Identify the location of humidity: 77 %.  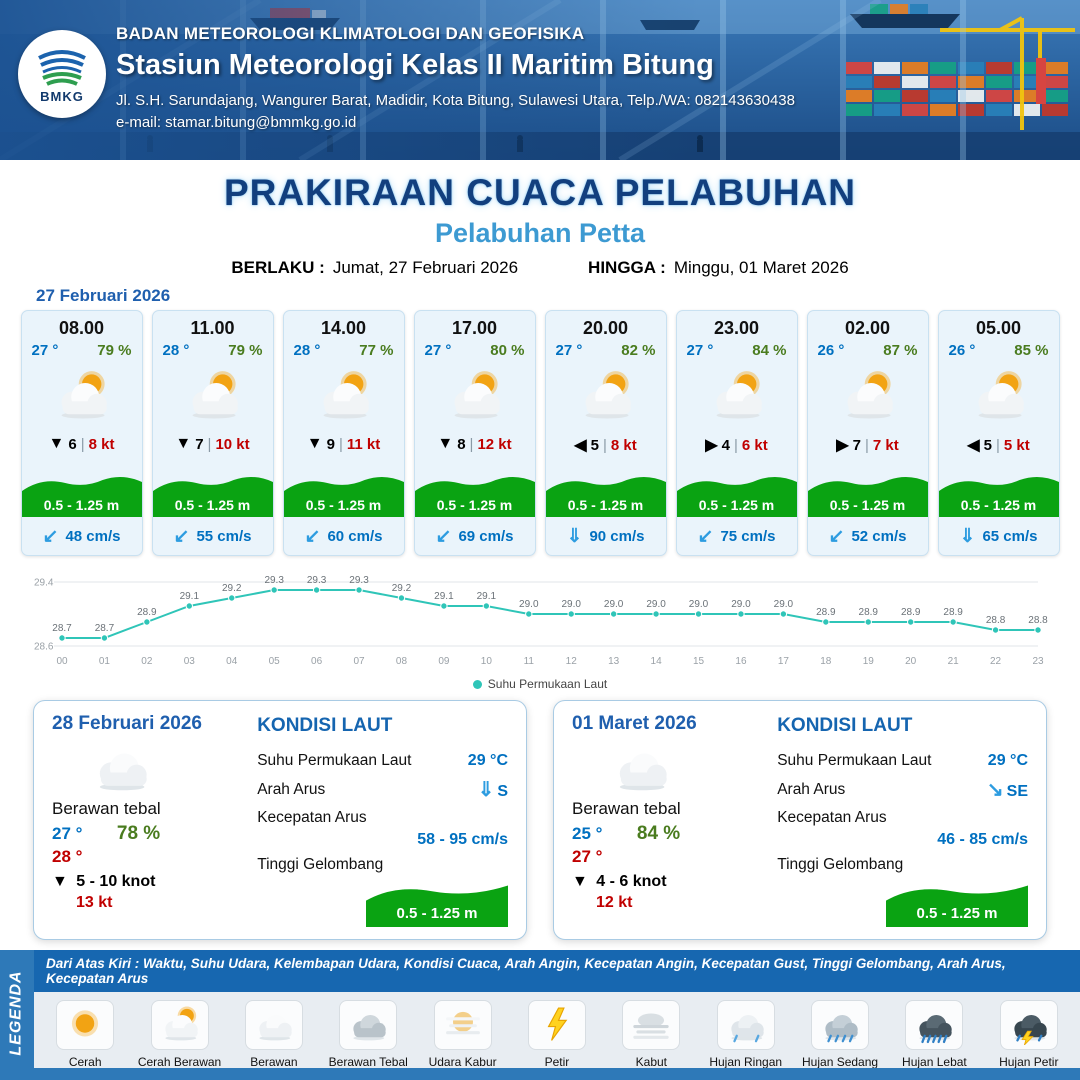
(376, 350).